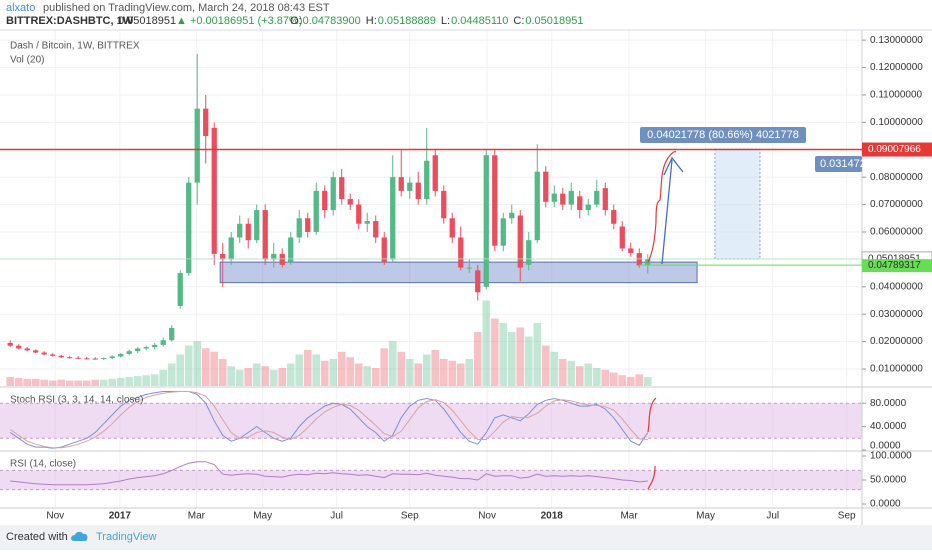  What do you see at coordinates (552, 516) in the screenshot?
I see `x-tick-label: 2018` at bounding box center [552, 516].